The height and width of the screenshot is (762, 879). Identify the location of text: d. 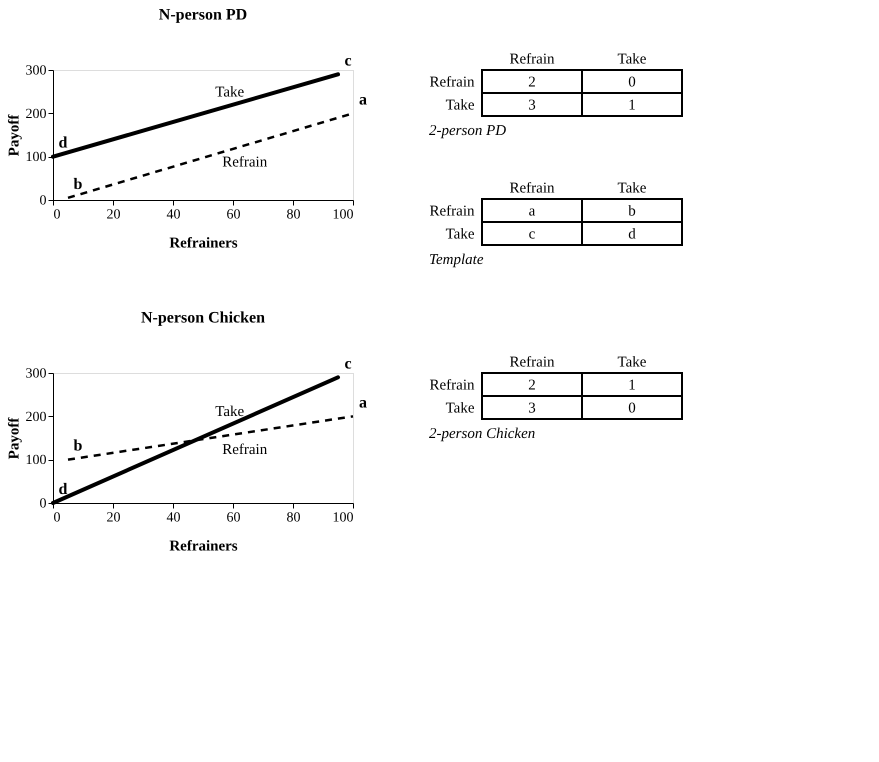
(632, 234).